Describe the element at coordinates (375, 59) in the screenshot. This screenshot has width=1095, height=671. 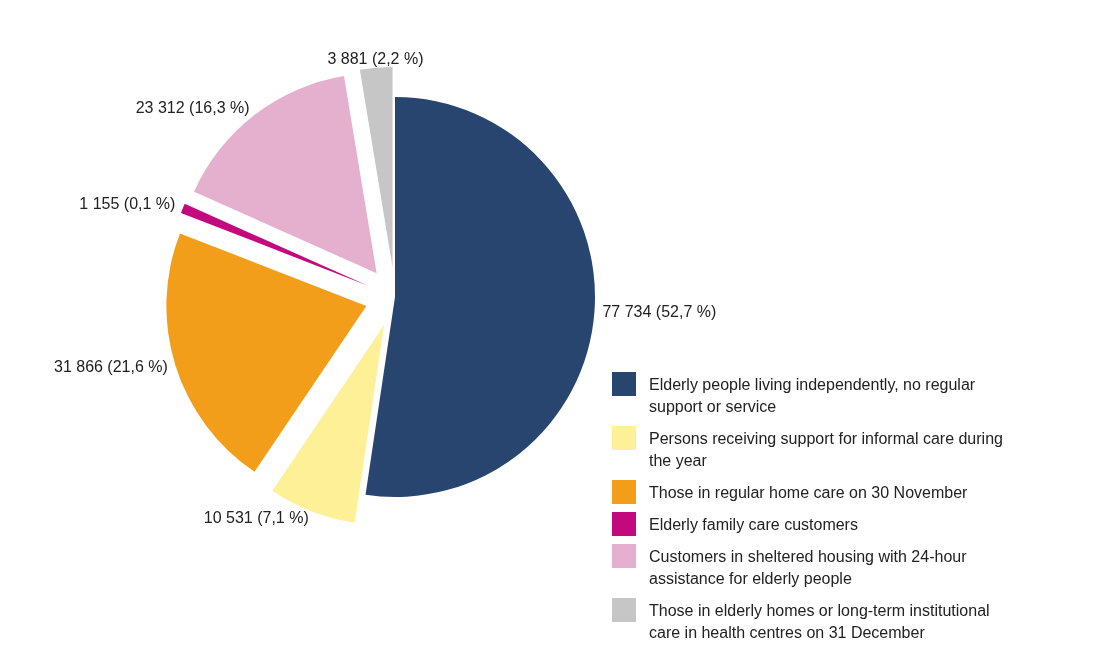
I see `data-label: 3 881 (2,2 %)` at that location.